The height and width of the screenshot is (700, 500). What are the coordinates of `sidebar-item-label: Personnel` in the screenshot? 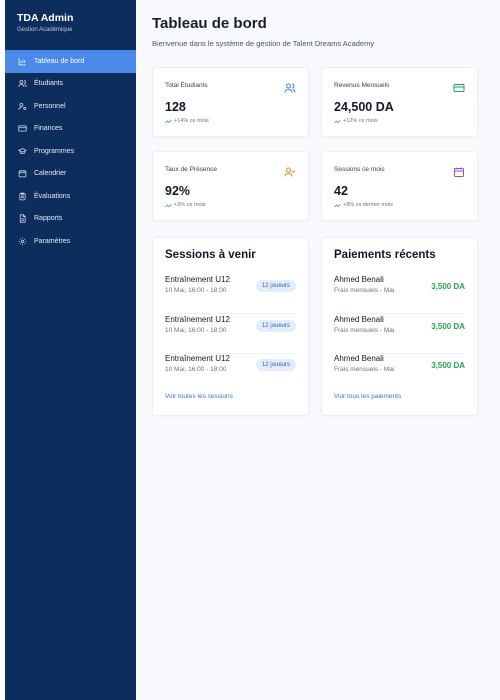 It's located at (50, 106).